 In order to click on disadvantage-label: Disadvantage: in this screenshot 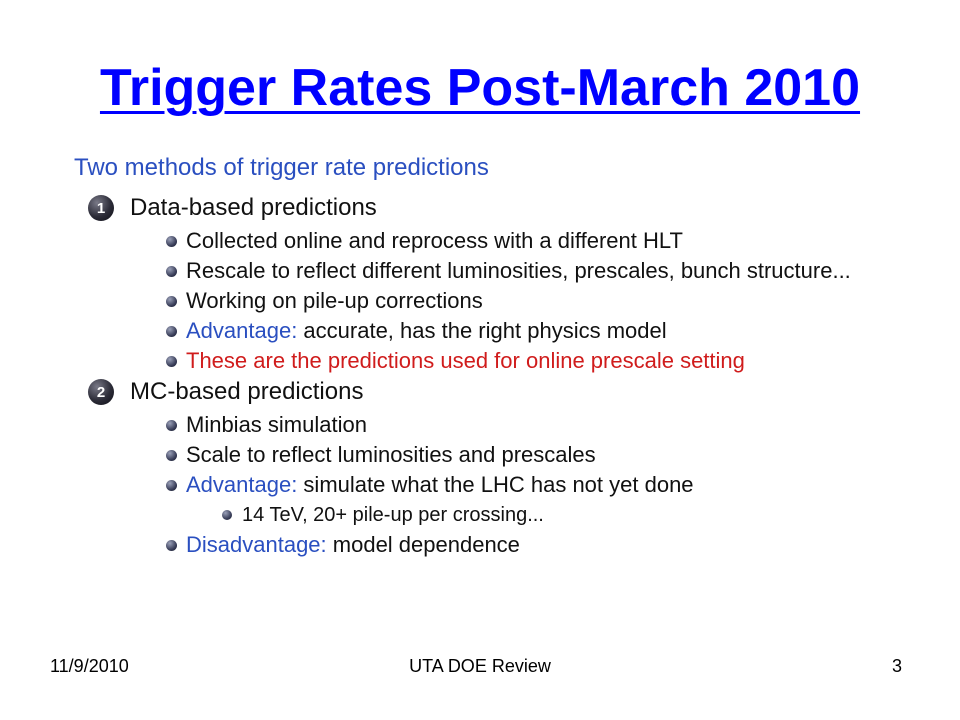, I will do `click(256, 544)`.